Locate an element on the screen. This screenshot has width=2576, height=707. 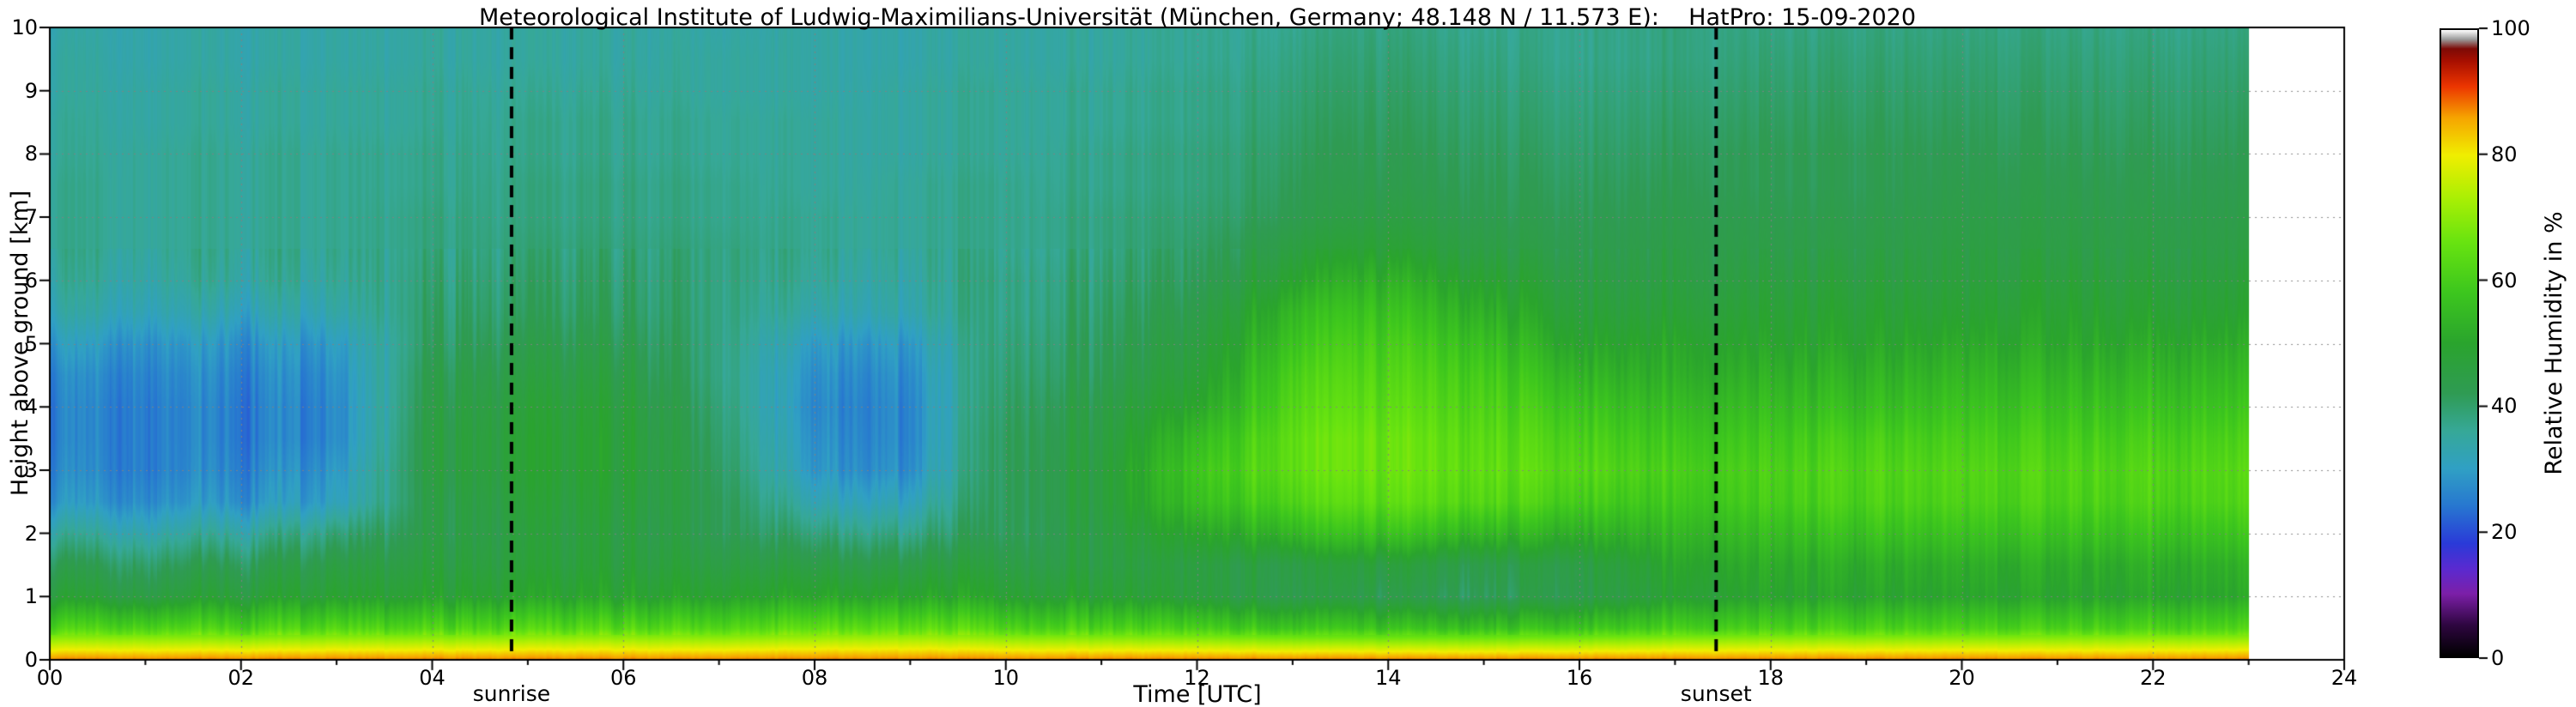
colorbar-label: Relative Humidity in % is located at coordinates (2554, 343).